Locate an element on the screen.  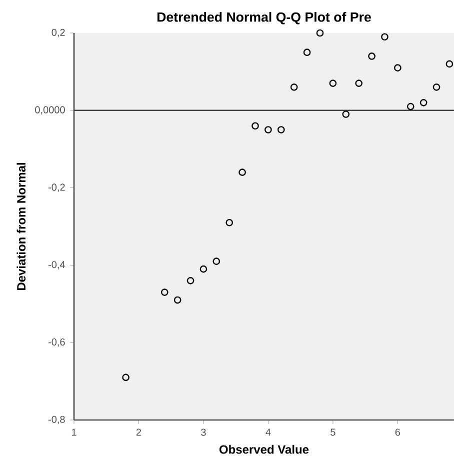
x-tick-label: 5 is located at coordinates (333, 432).